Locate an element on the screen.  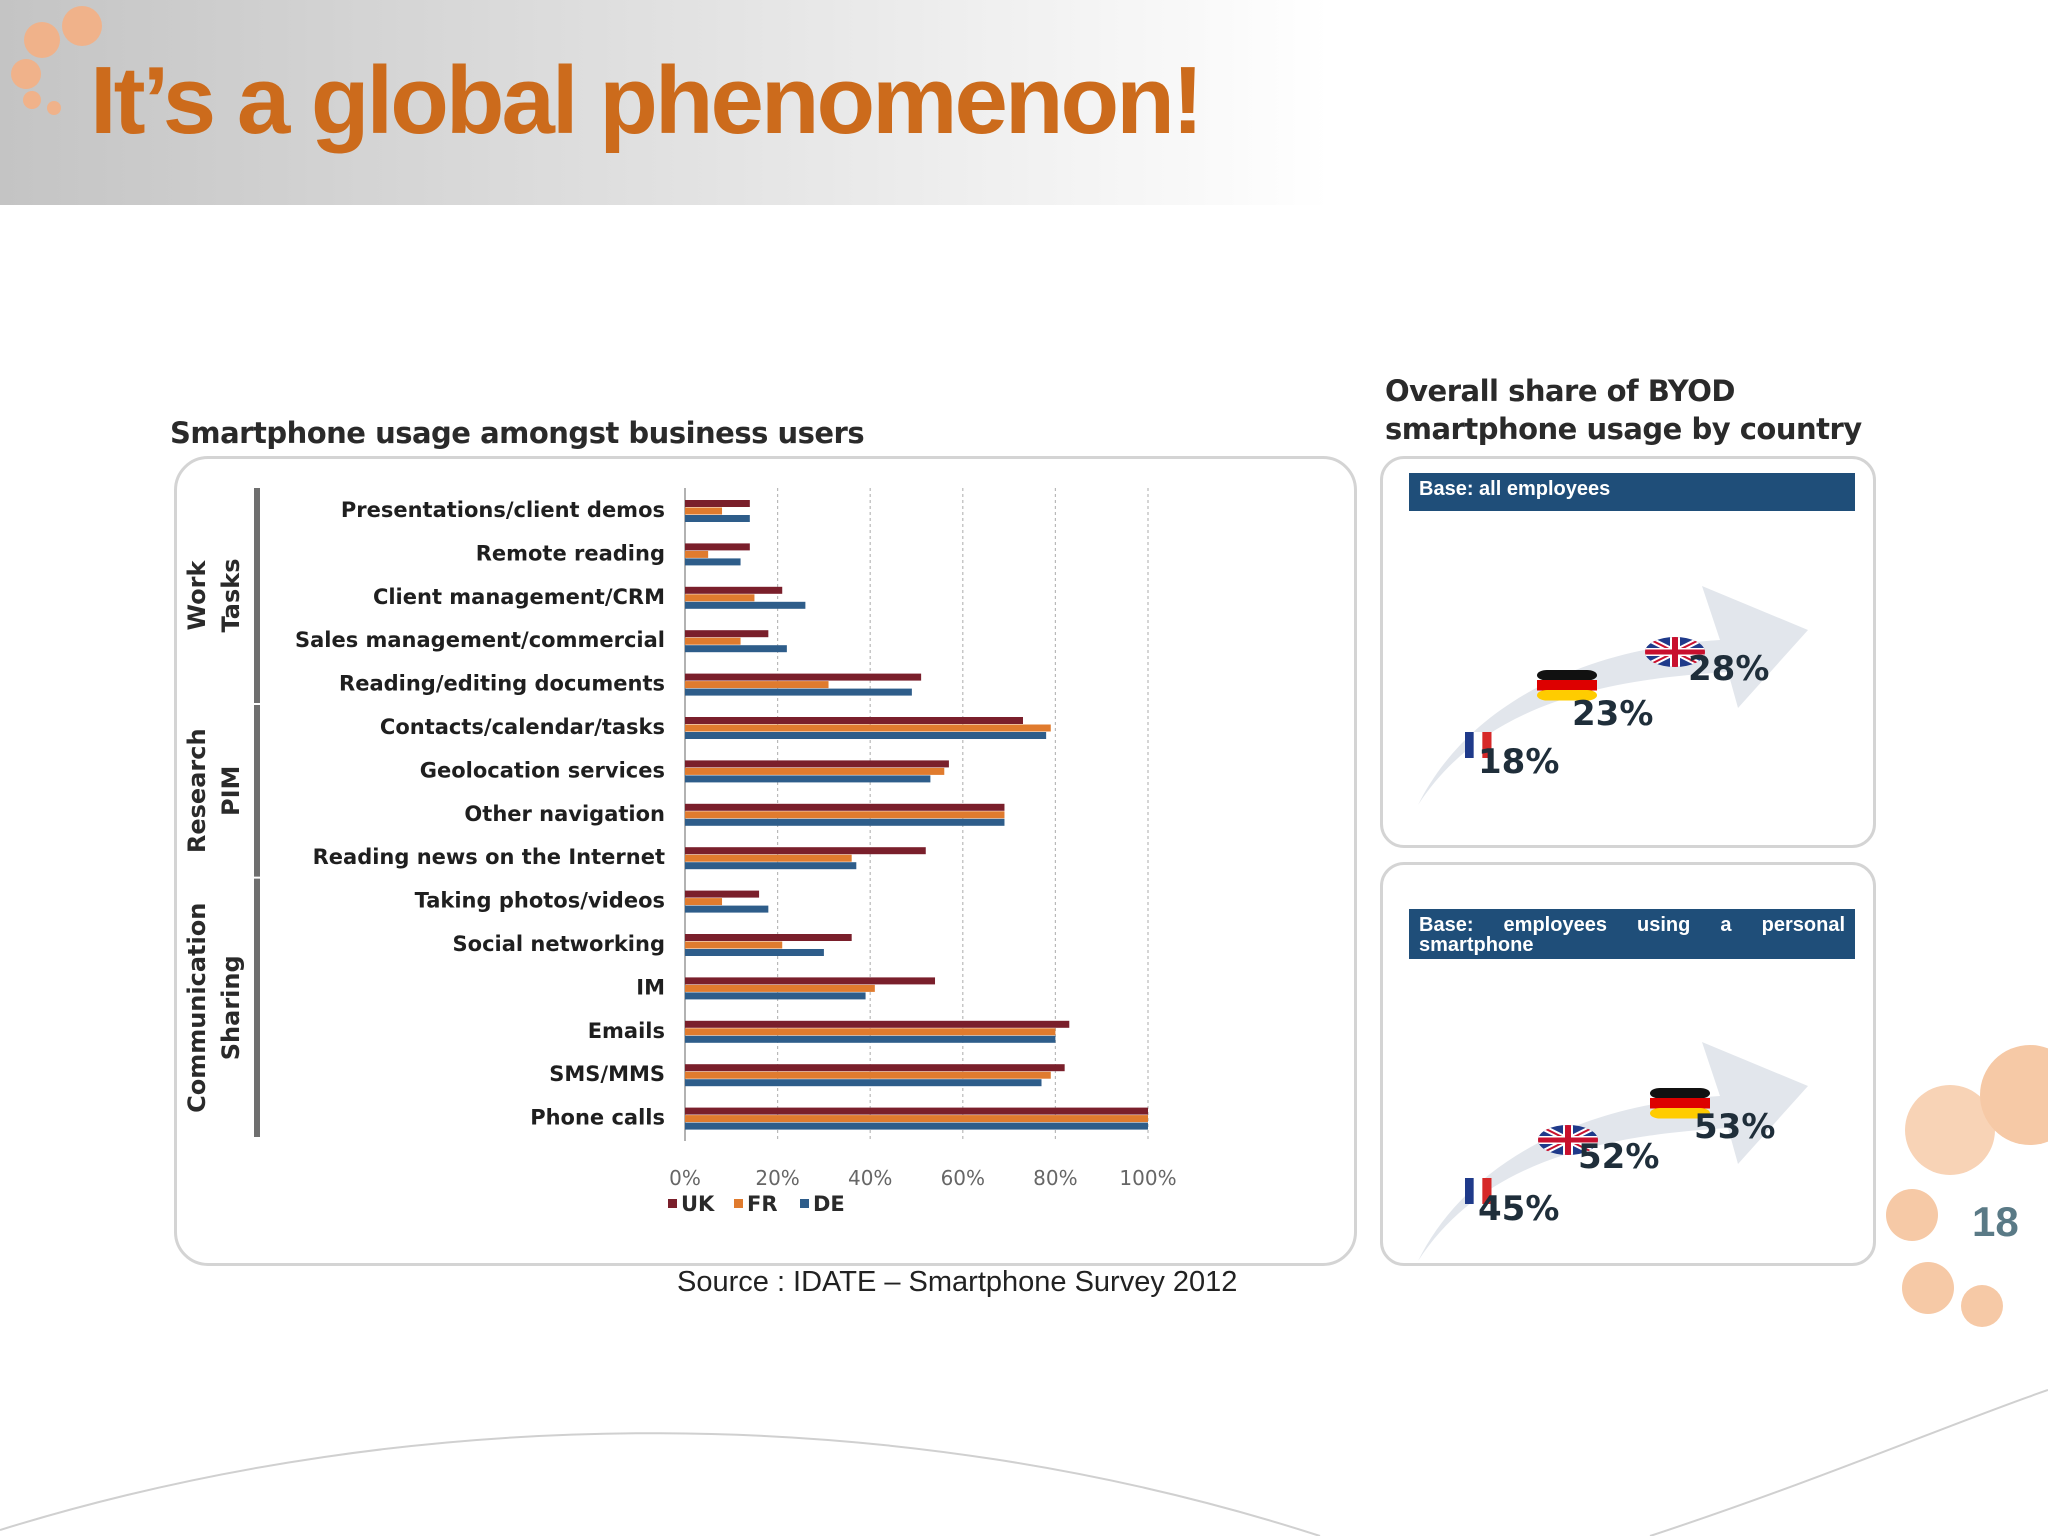
x-tick-label: 80% is located at coordinates (1055, 1178).